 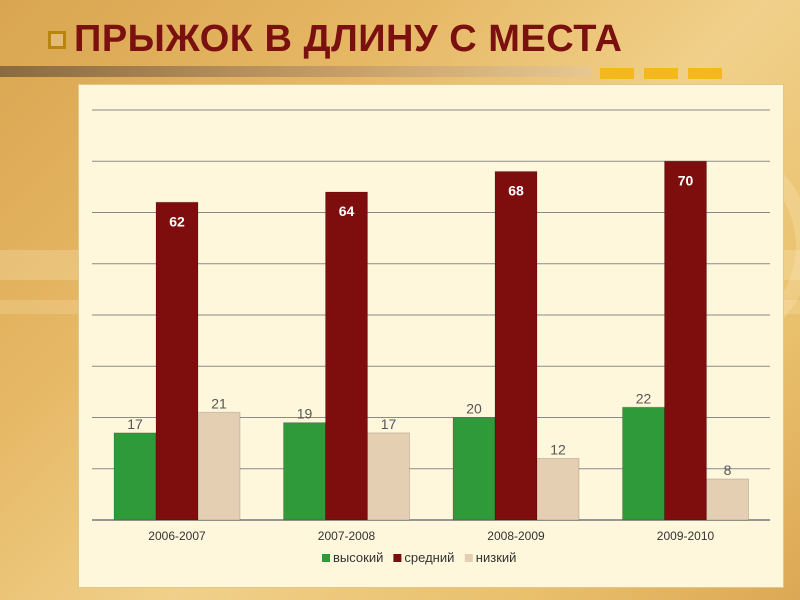 I want to click on legend-label: низкий, so click(x=496, y=557).